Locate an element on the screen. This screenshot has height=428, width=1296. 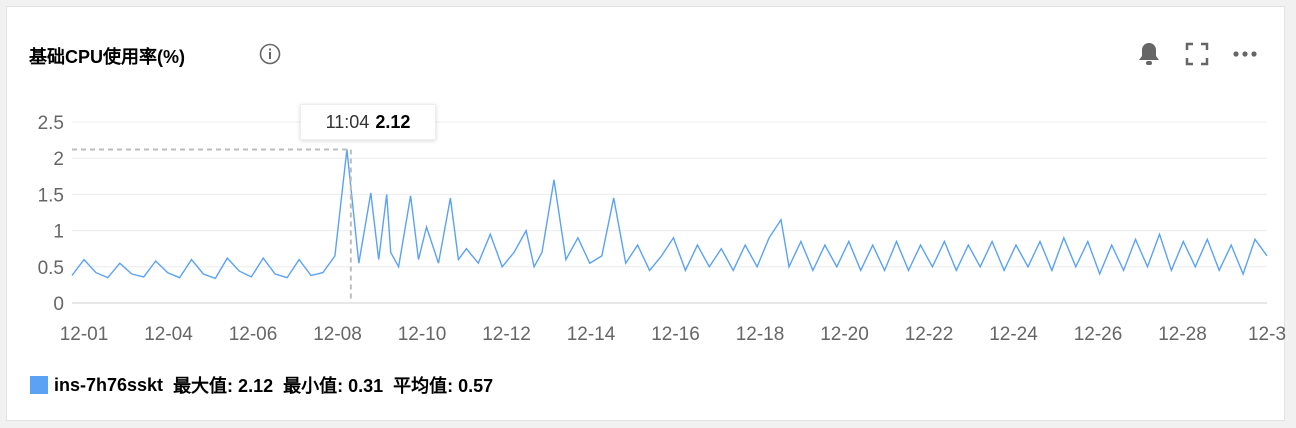
fullscreen-icon is located at coordinates (1197, 54).